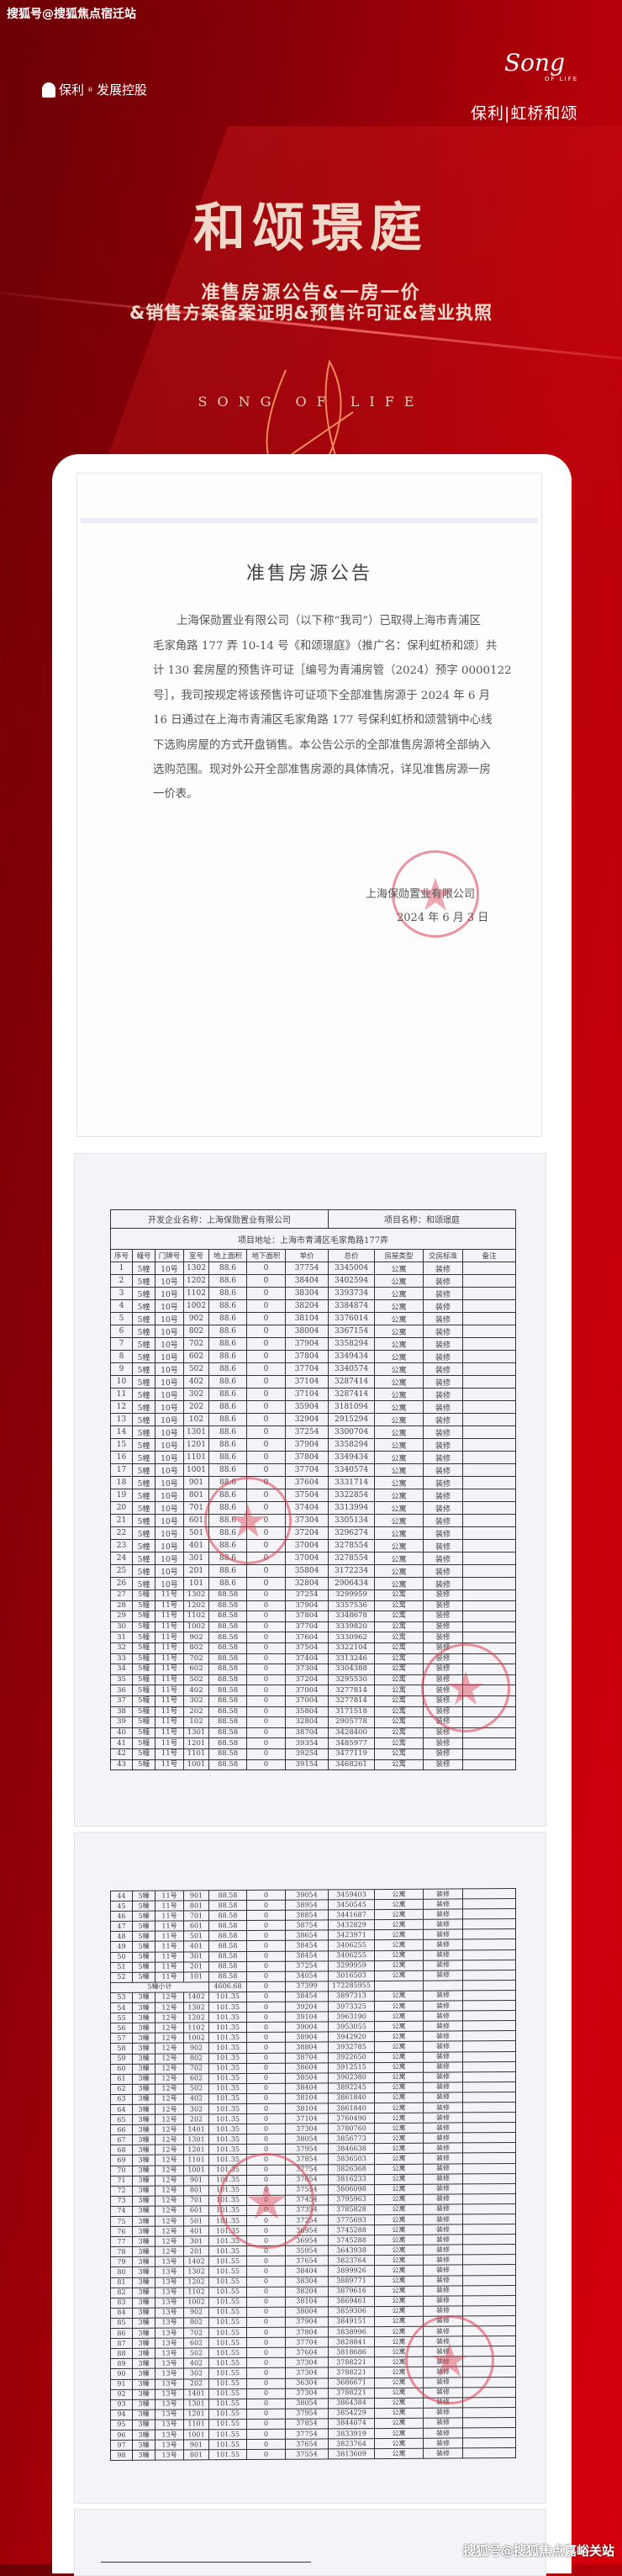  I want to click on table-cell: 3305134, so click(352, 1520).